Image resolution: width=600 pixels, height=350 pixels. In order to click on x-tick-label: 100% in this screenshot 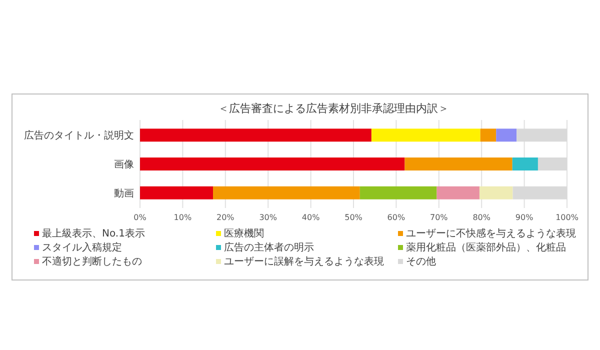, I will do `click(567, 217)`.